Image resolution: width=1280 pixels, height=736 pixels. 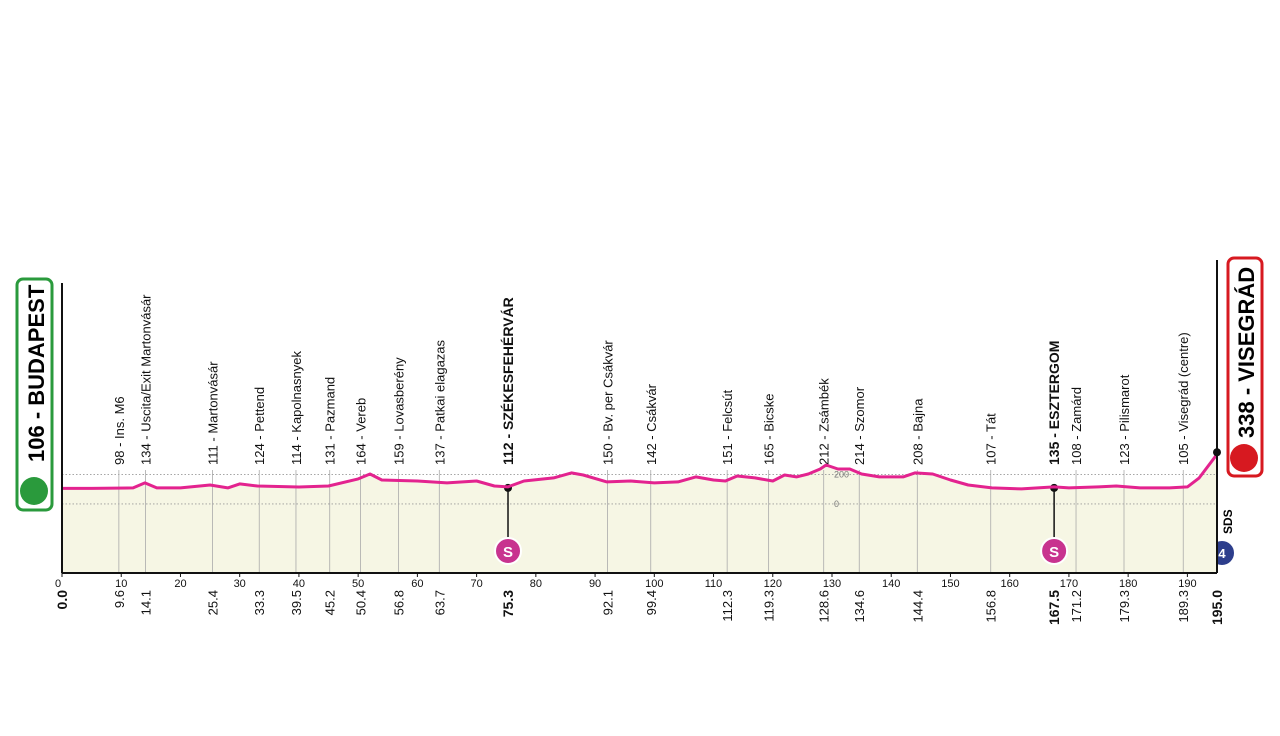 What do you see at coordinates (180, 584) in the screenshot?
I see `x-tick-label: 20` at bounding box center [180, 584].